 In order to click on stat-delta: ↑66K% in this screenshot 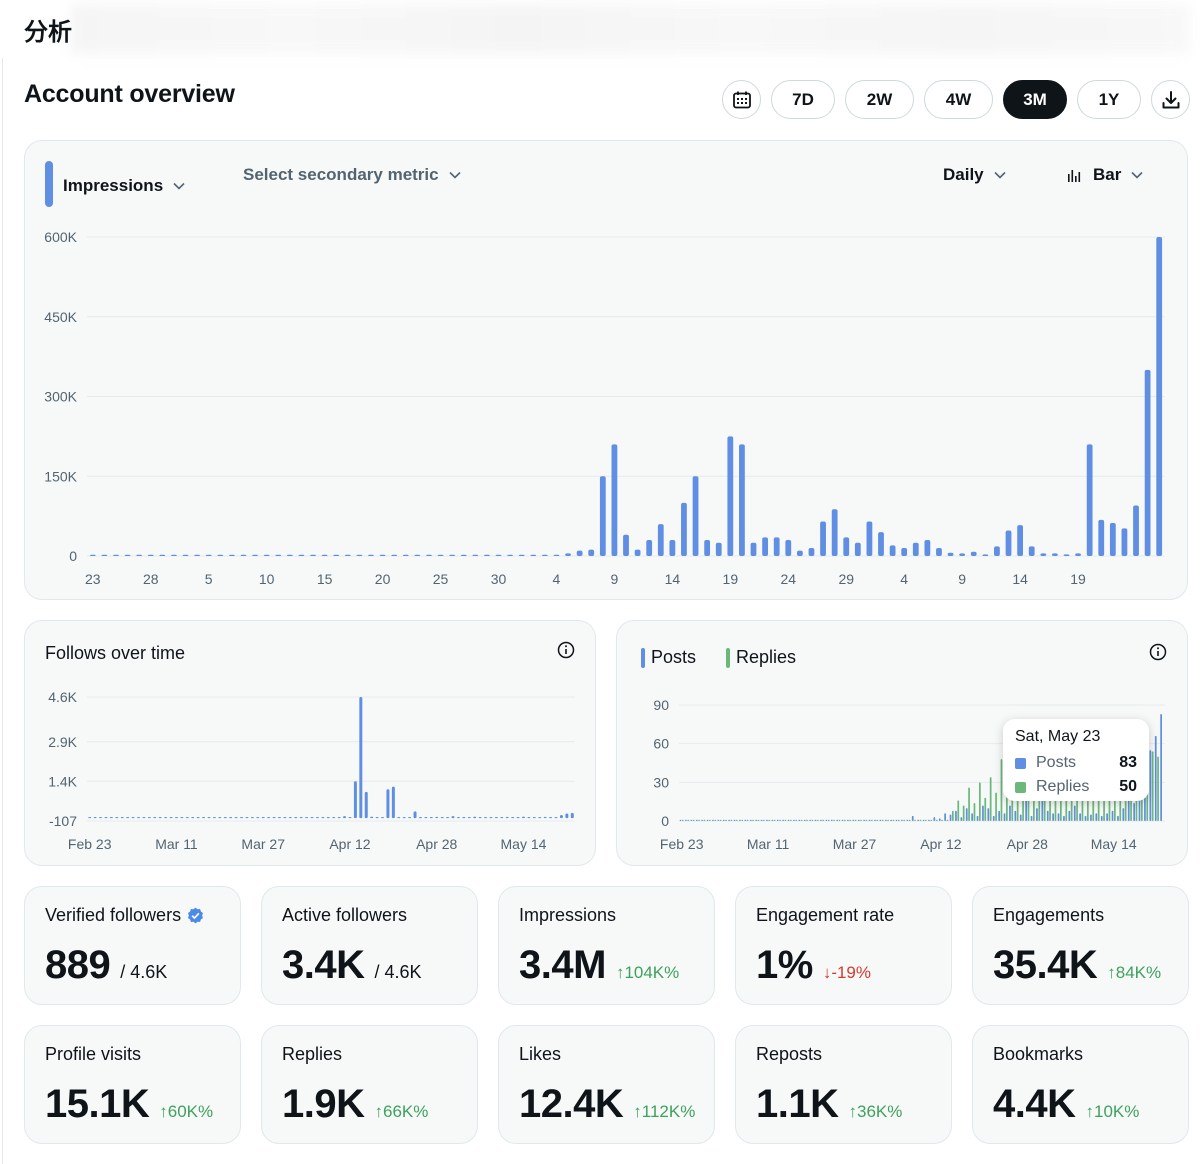, I will do `click(401, 1111)`.